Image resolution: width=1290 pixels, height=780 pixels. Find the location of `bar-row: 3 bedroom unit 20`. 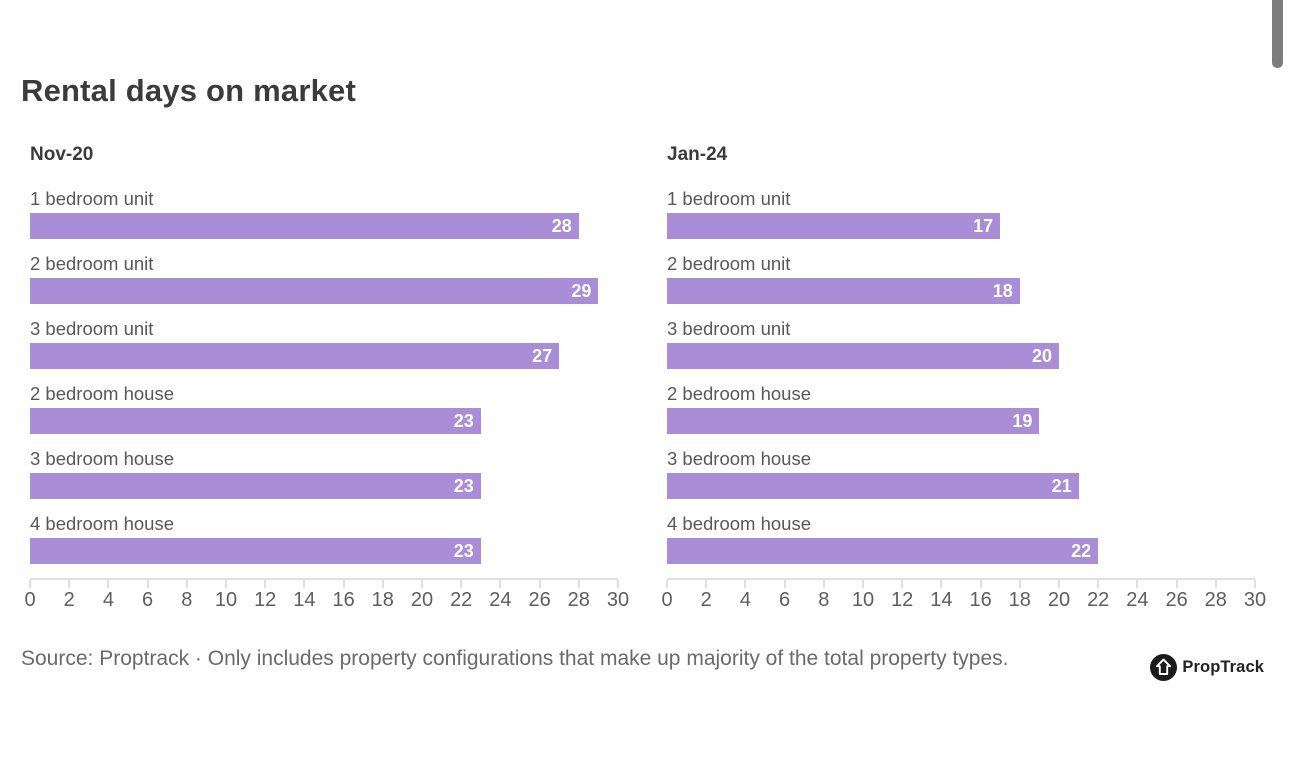

bar-row: 3 bedroom unit 20 is located at coordinates (961, 343).